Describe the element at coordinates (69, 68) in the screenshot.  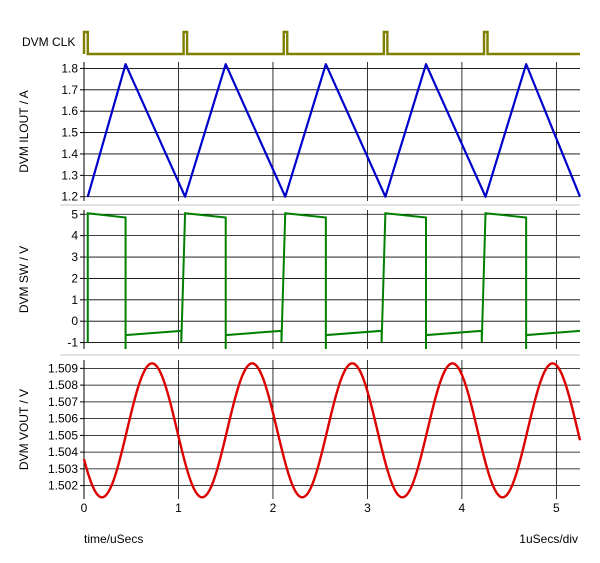
I see `y-tick-label: 1.8` at that location.